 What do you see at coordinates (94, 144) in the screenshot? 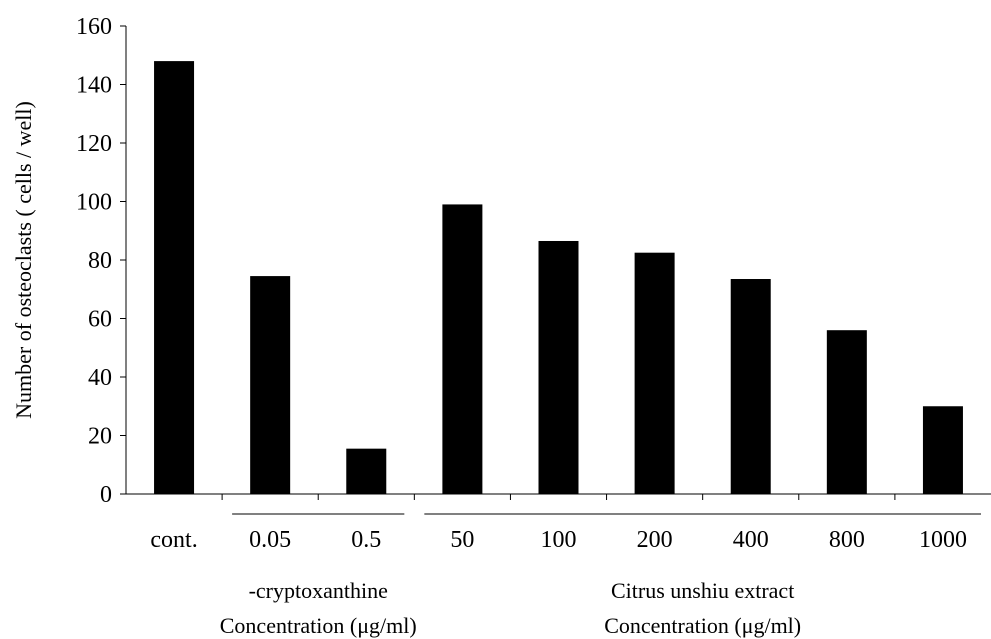
I see `y-tick-label: 120` at bounding box center [94, 144].